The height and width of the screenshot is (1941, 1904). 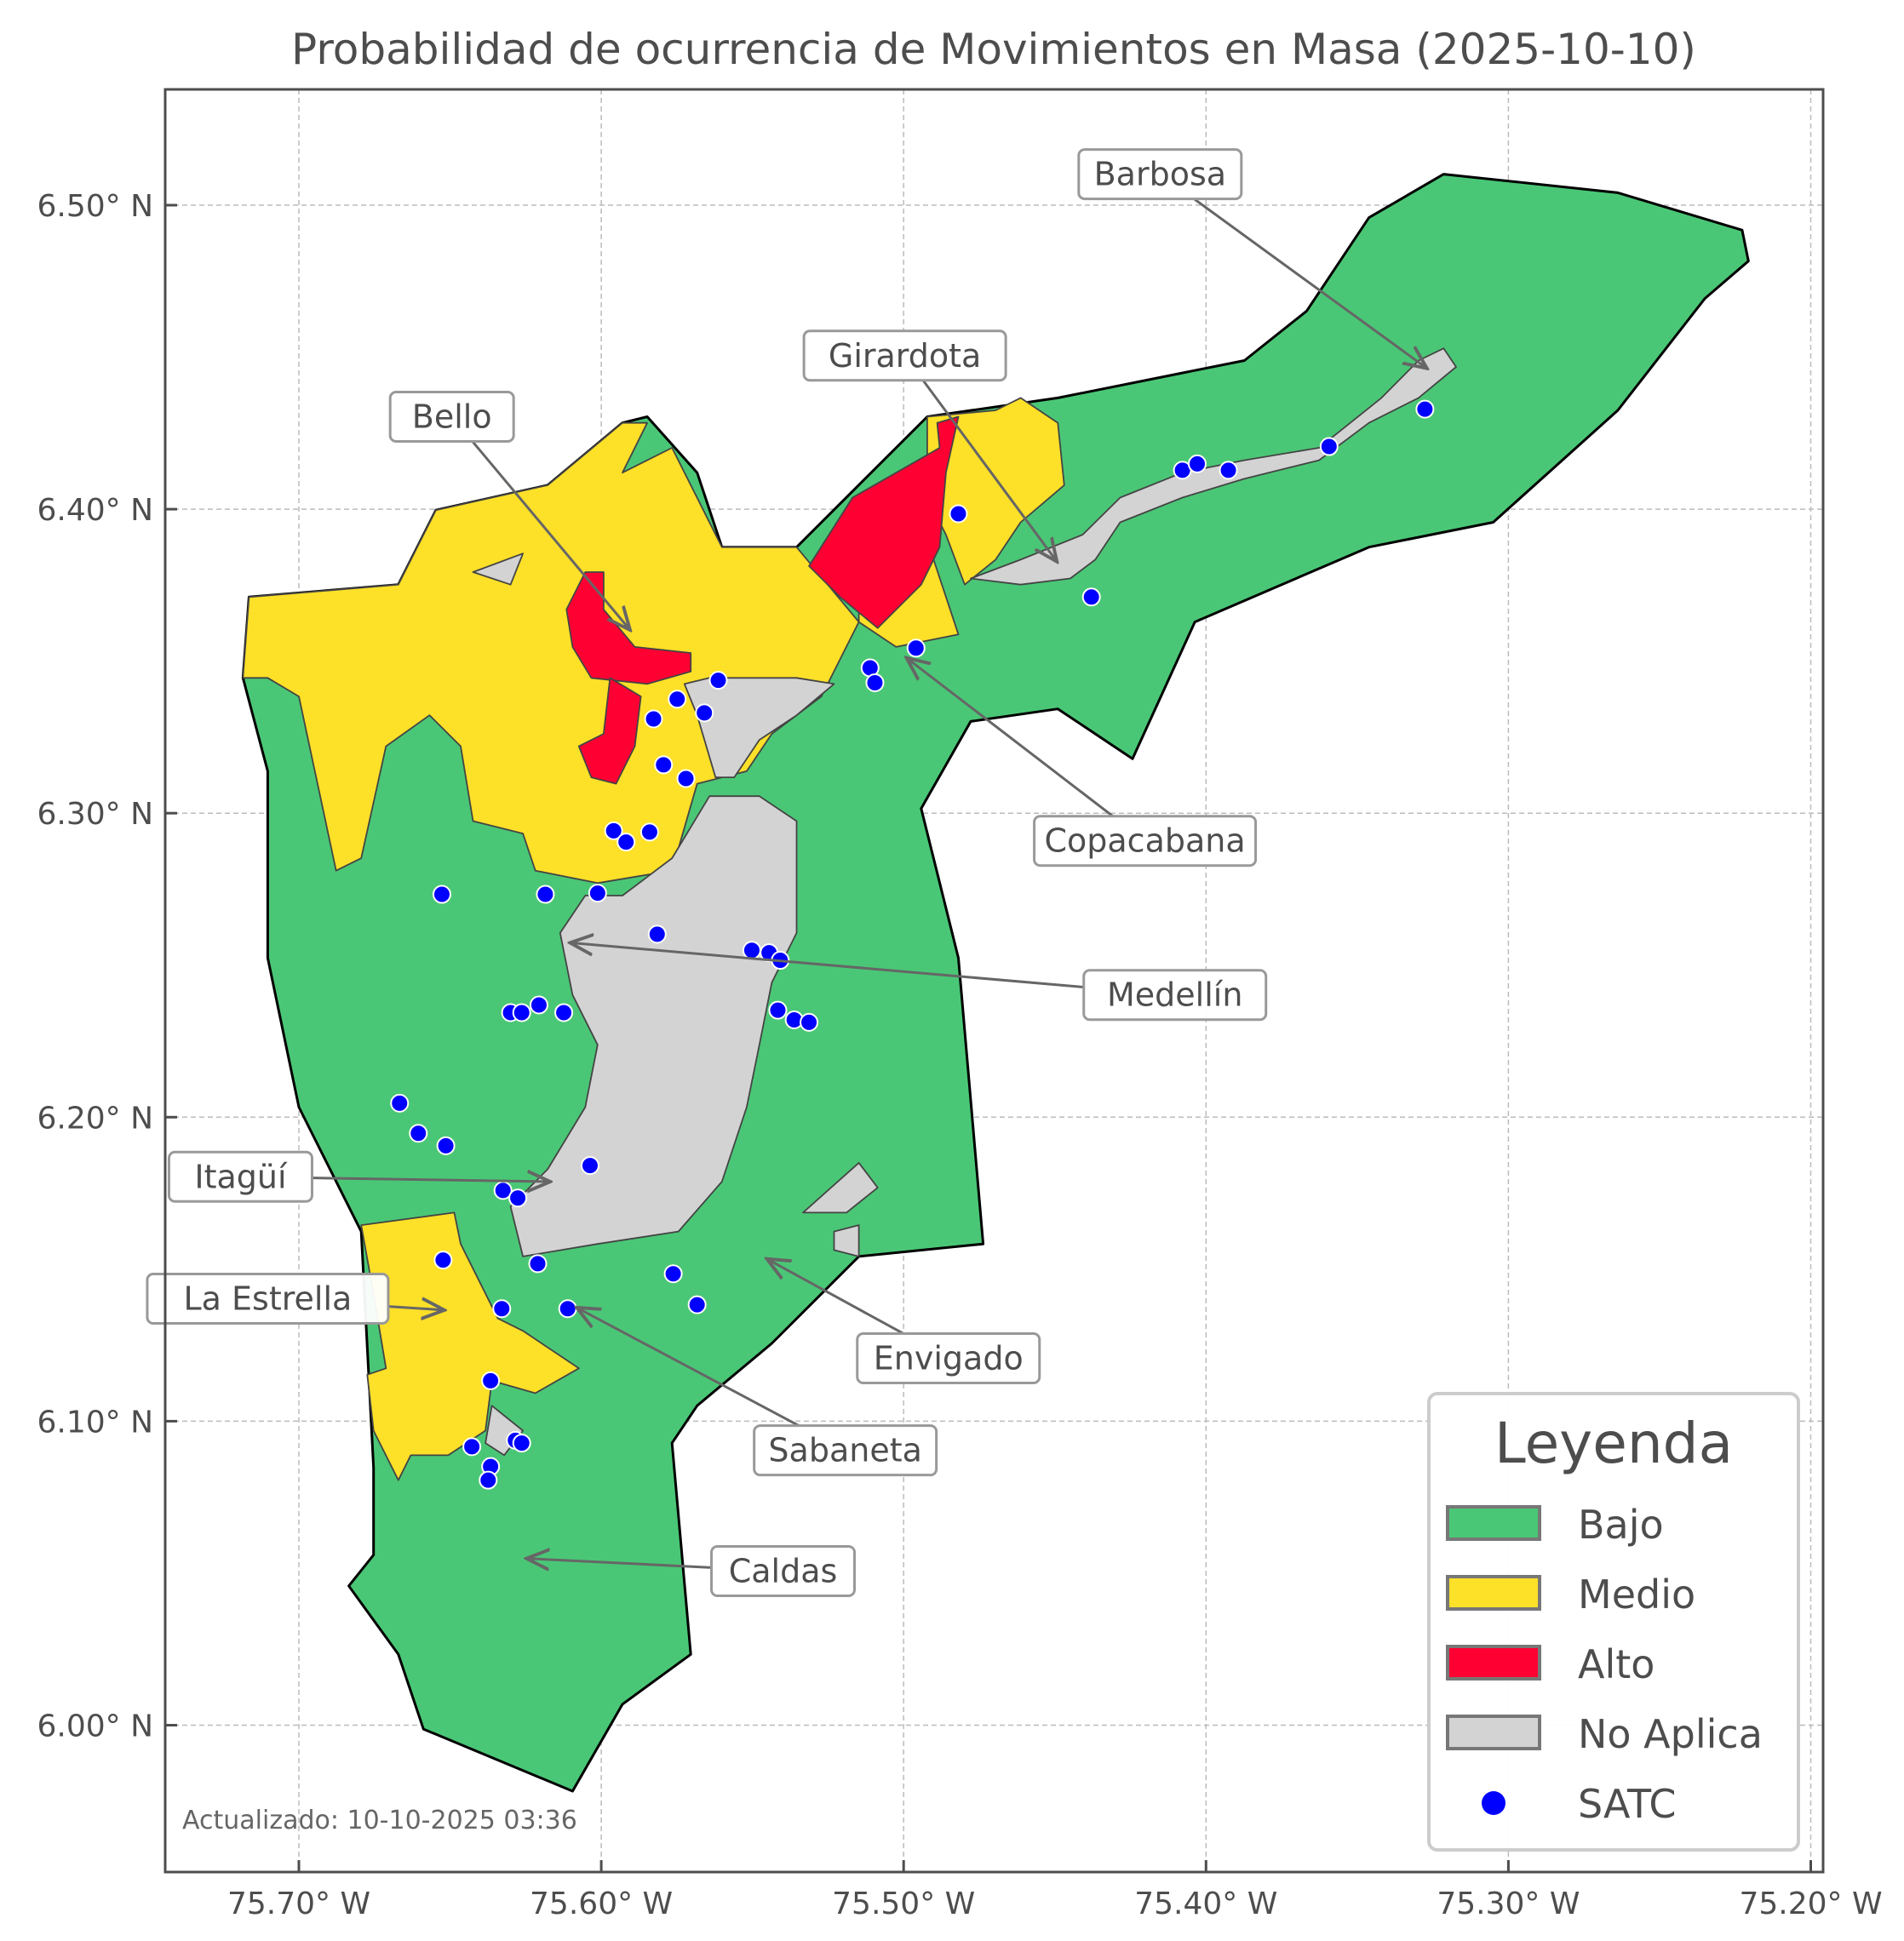 I want to click on annotation-label: Sabaneta, so click(x=845, y=1450).